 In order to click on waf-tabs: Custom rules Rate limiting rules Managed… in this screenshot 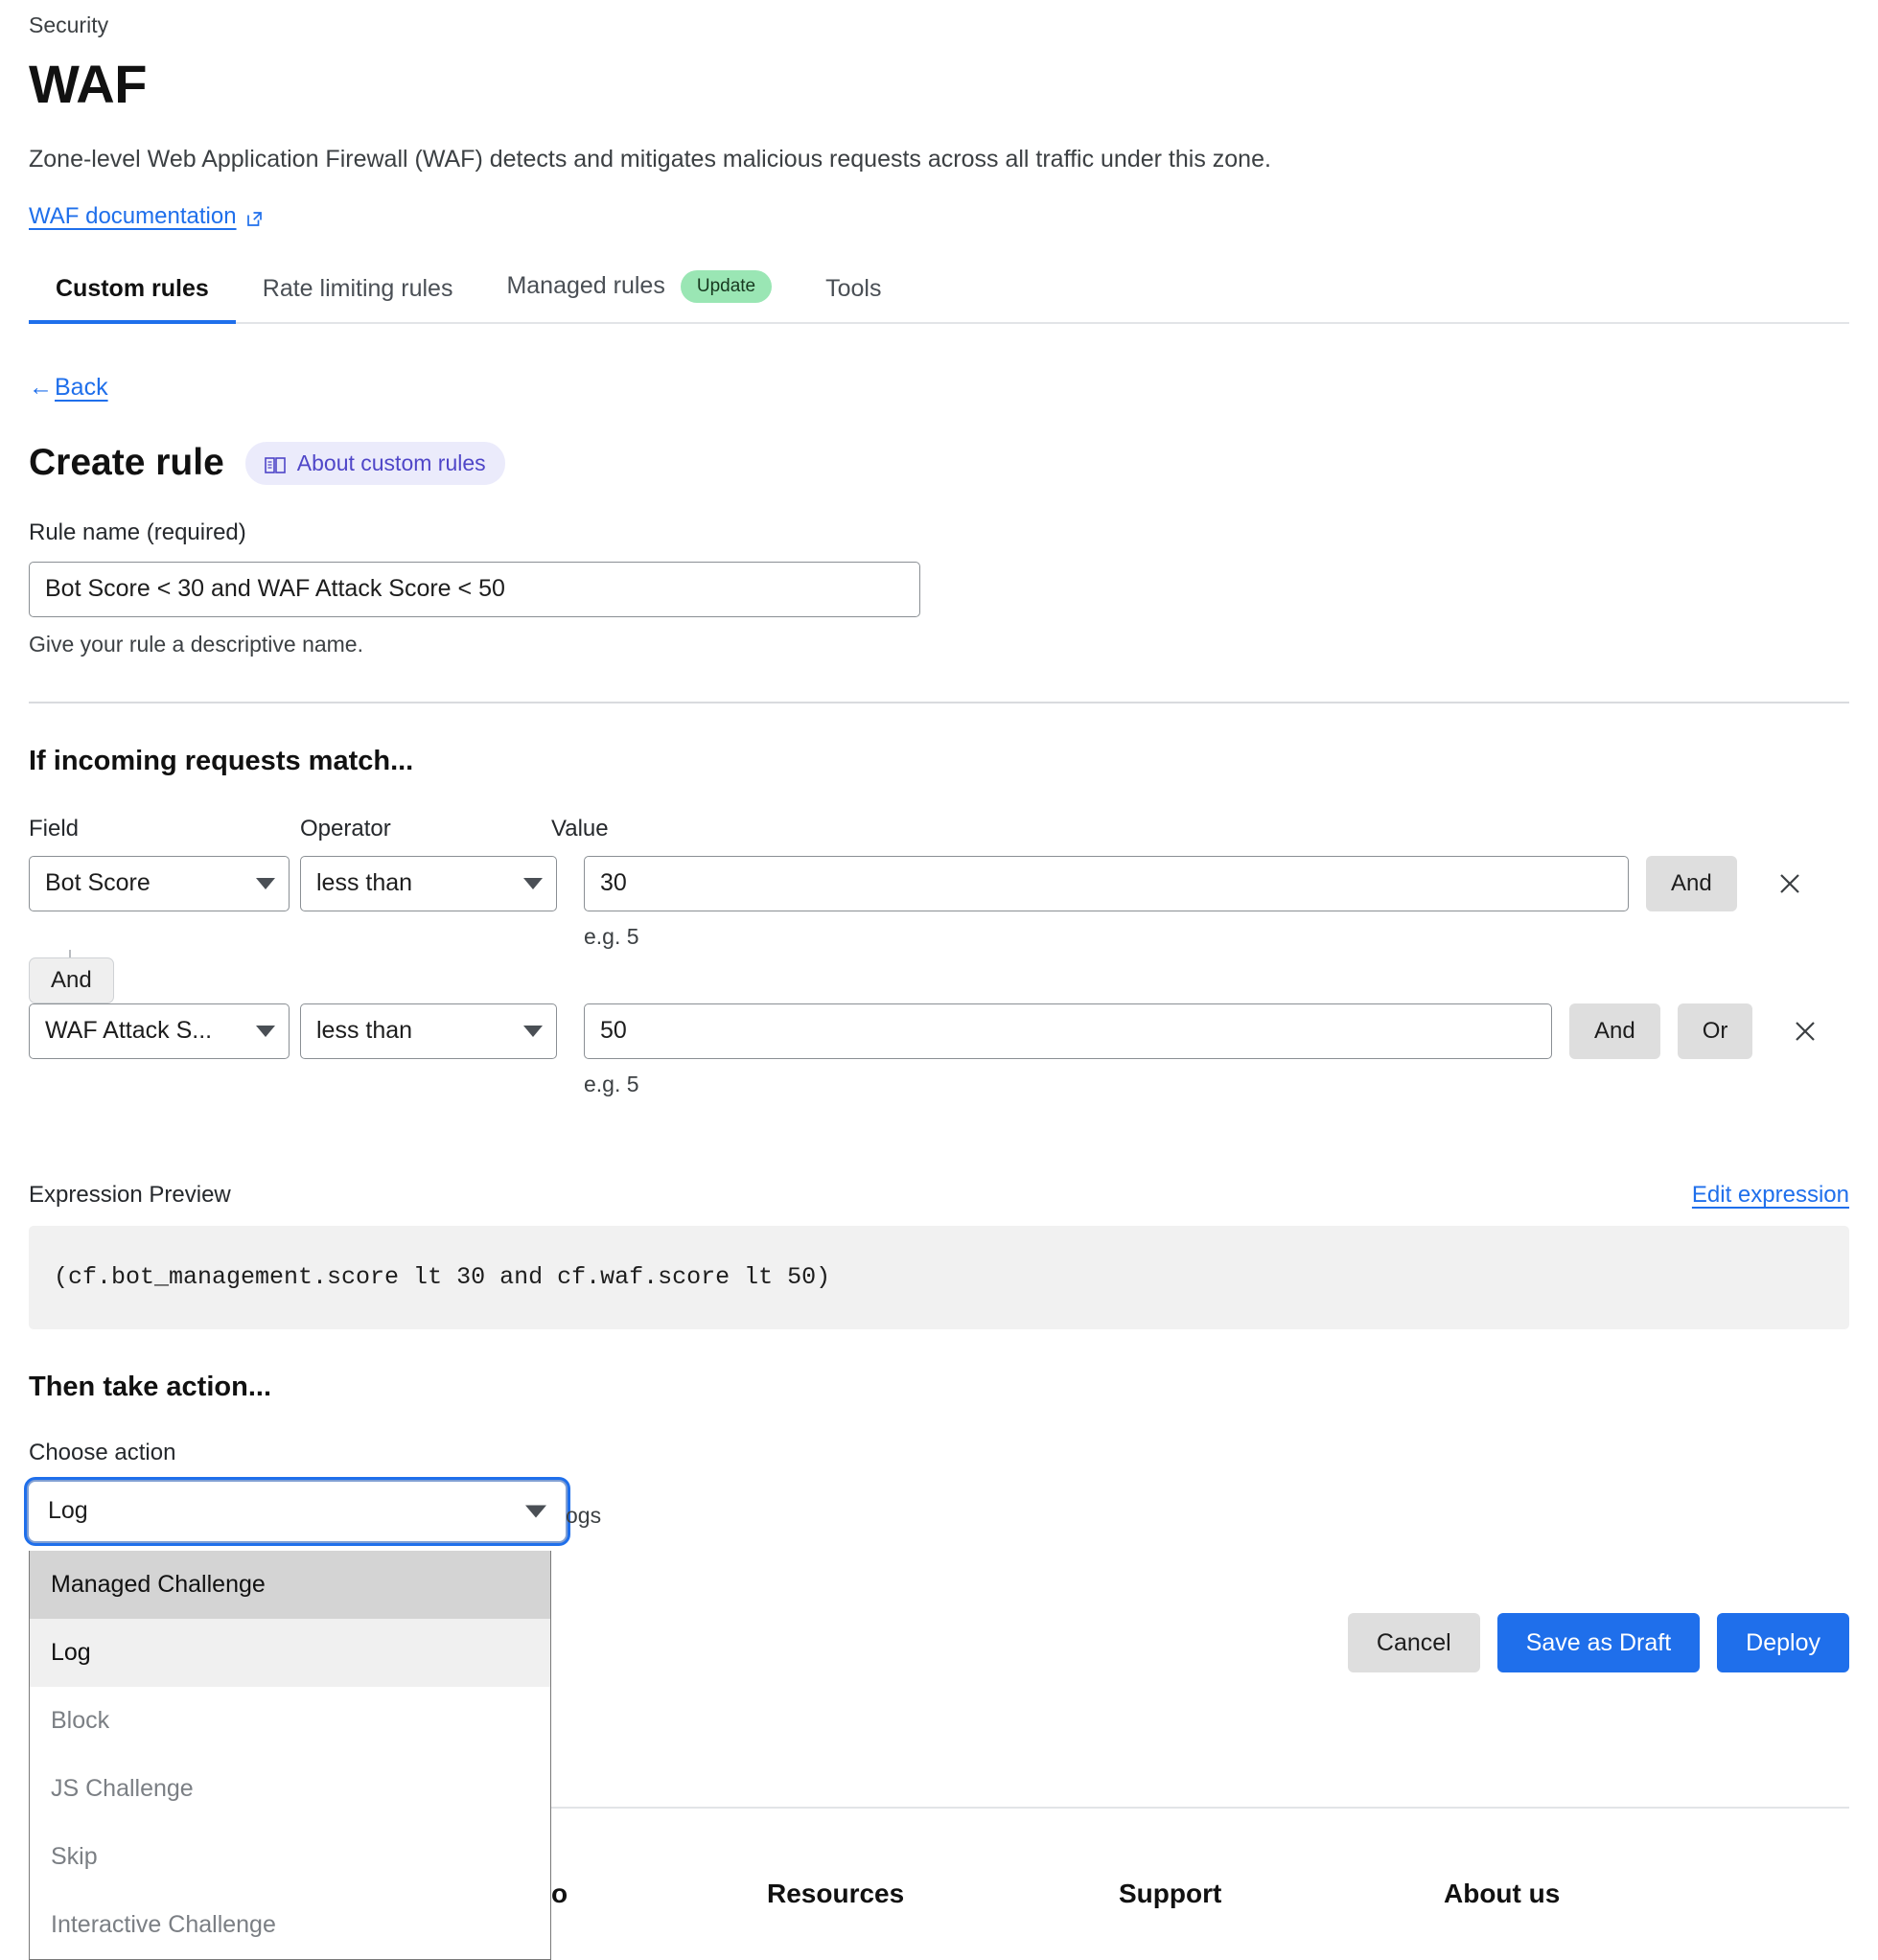, I will do `click(939, 293)`.